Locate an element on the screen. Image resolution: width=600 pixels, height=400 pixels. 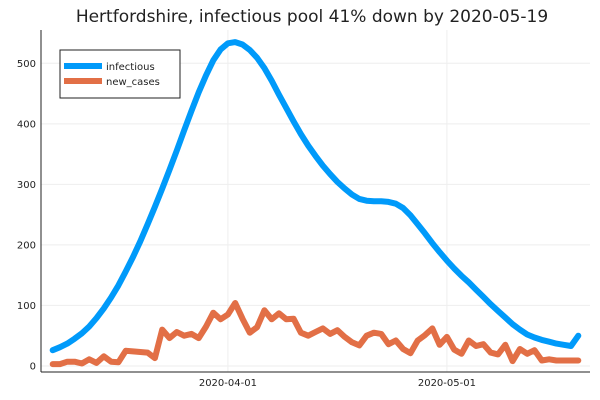
x-tick-label: 2020-04-01 is located at coordinates (228, 383).